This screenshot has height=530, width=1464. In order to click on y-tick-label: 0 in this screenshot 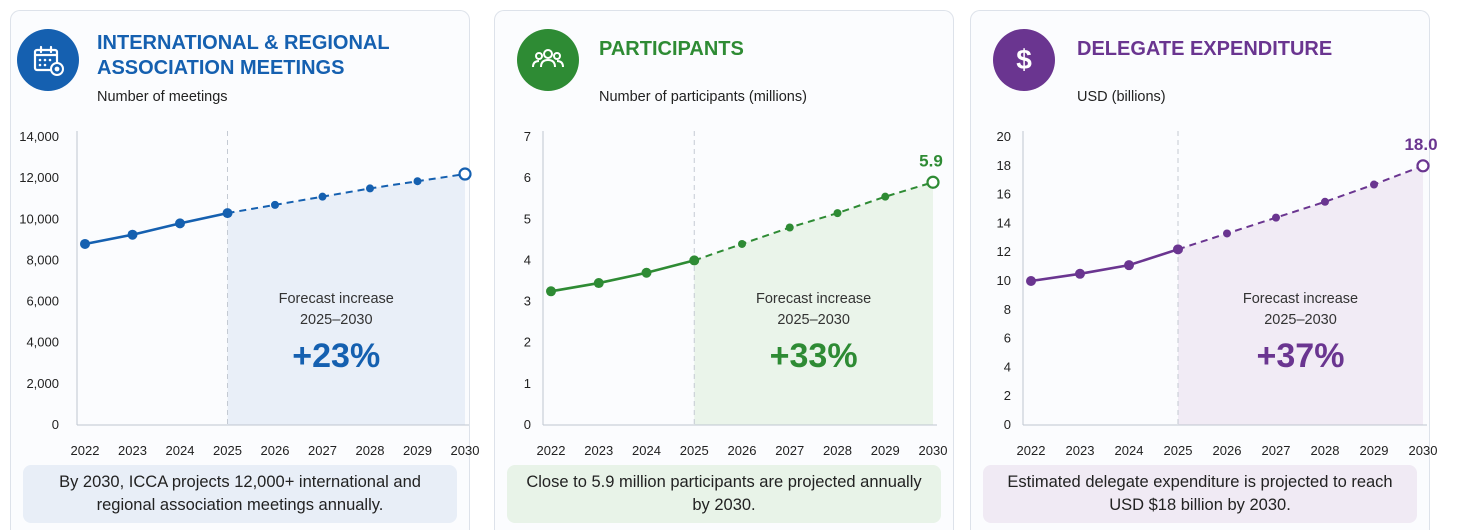, I will do `click(55, 424)`.